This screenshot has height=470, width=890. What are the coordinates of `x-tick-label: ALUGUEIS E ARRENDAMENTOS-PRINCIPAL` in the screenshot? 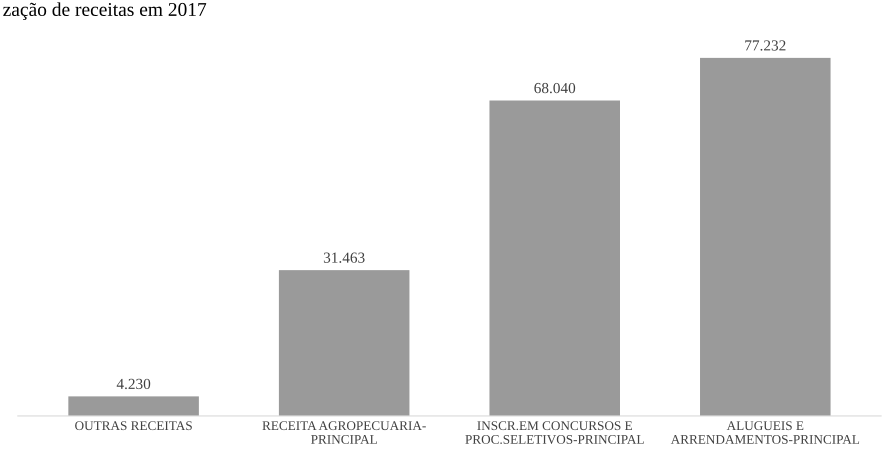 It's located at (765, 432).